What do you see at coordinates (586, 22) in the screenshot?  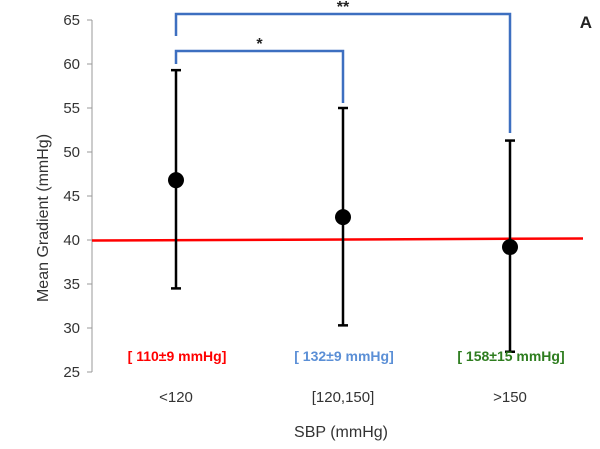 I see `panel-label: A` at bounding box center [586, 22].